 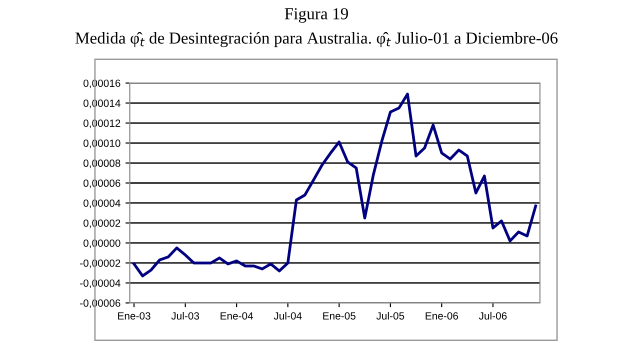 What do you see at coordinates (101, 203) in the screenshot?
I see `y-tick-label: 0,00004` at bounding box center [101, 203].